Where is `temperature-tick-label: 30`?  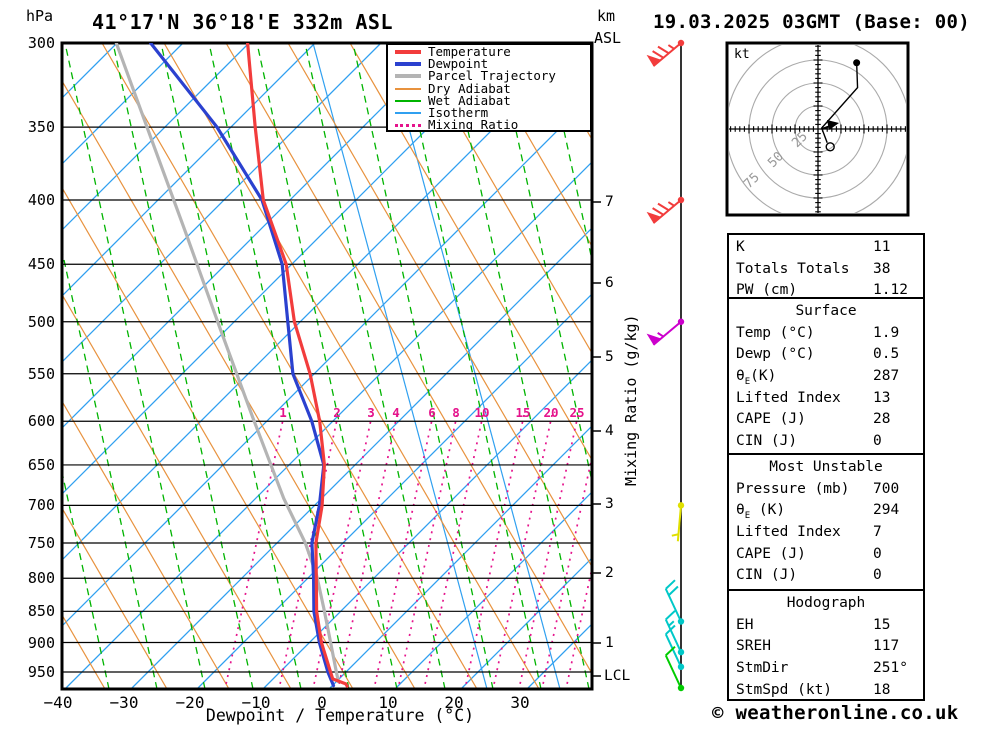 temperature-tick-label: 30 is located at coordinates (520, 702).